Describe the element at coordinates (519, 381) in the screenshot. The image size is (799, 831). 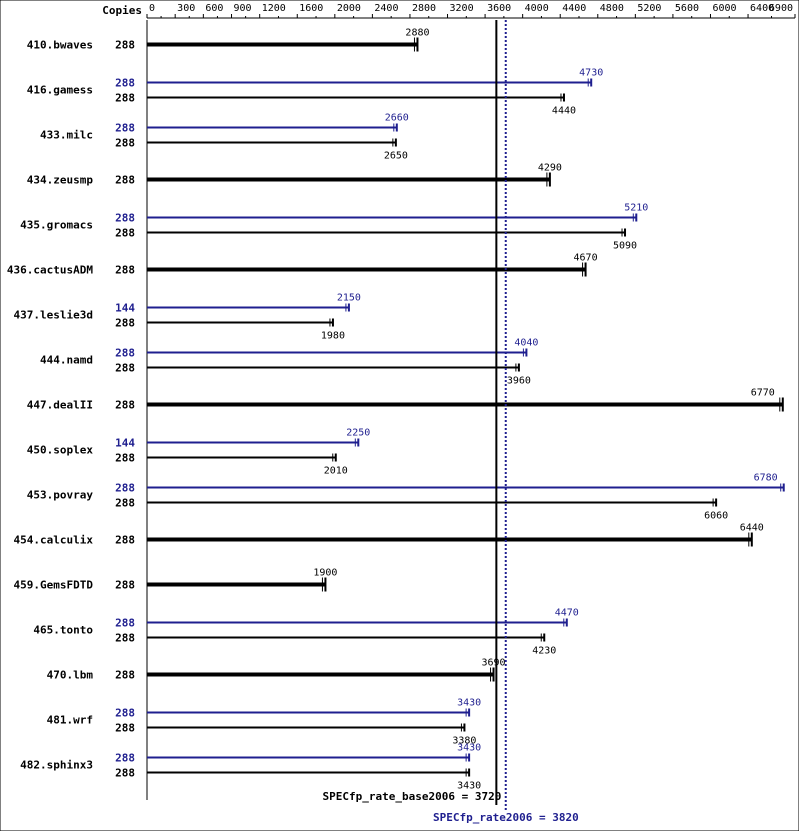
I see `base-value-label: 3960` at that location.